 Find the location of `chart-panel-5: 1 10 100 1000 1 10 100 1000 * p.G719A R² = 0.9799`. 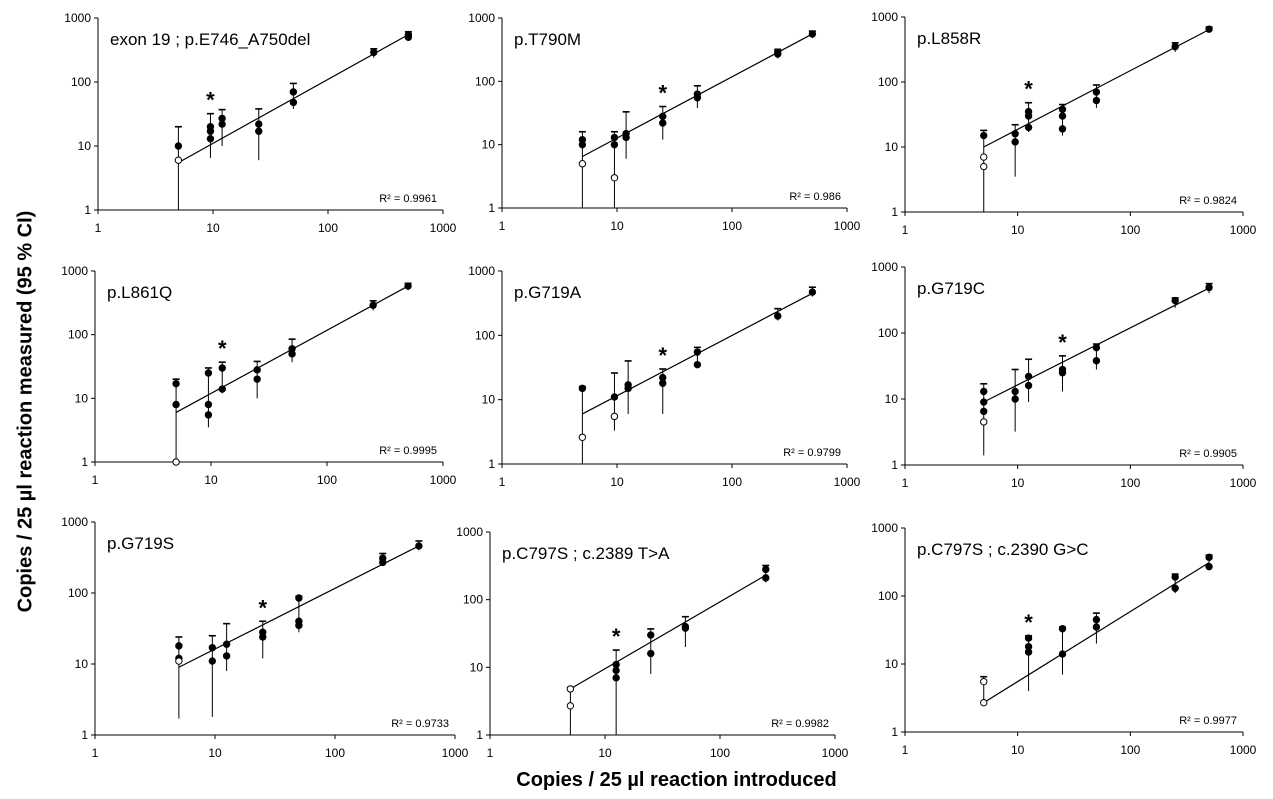

chart-panel-5: 1 10 100 1000 1 10 100 1000 * p.G719A R² = 0.9799 is located at coordinates (664, 376).